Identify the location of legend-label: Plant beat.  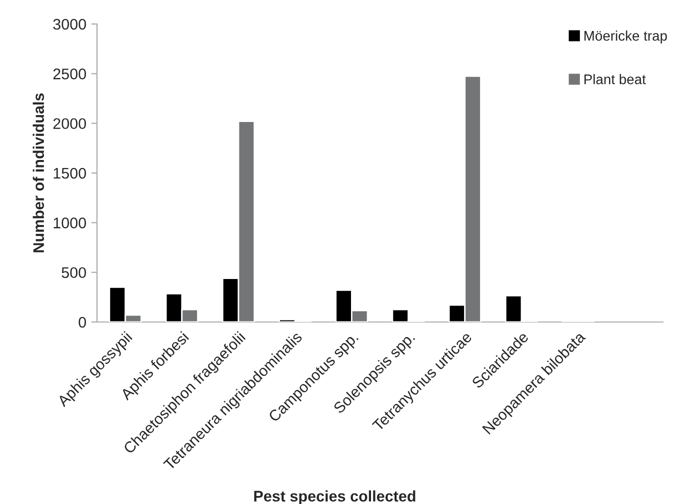
(615, 79).